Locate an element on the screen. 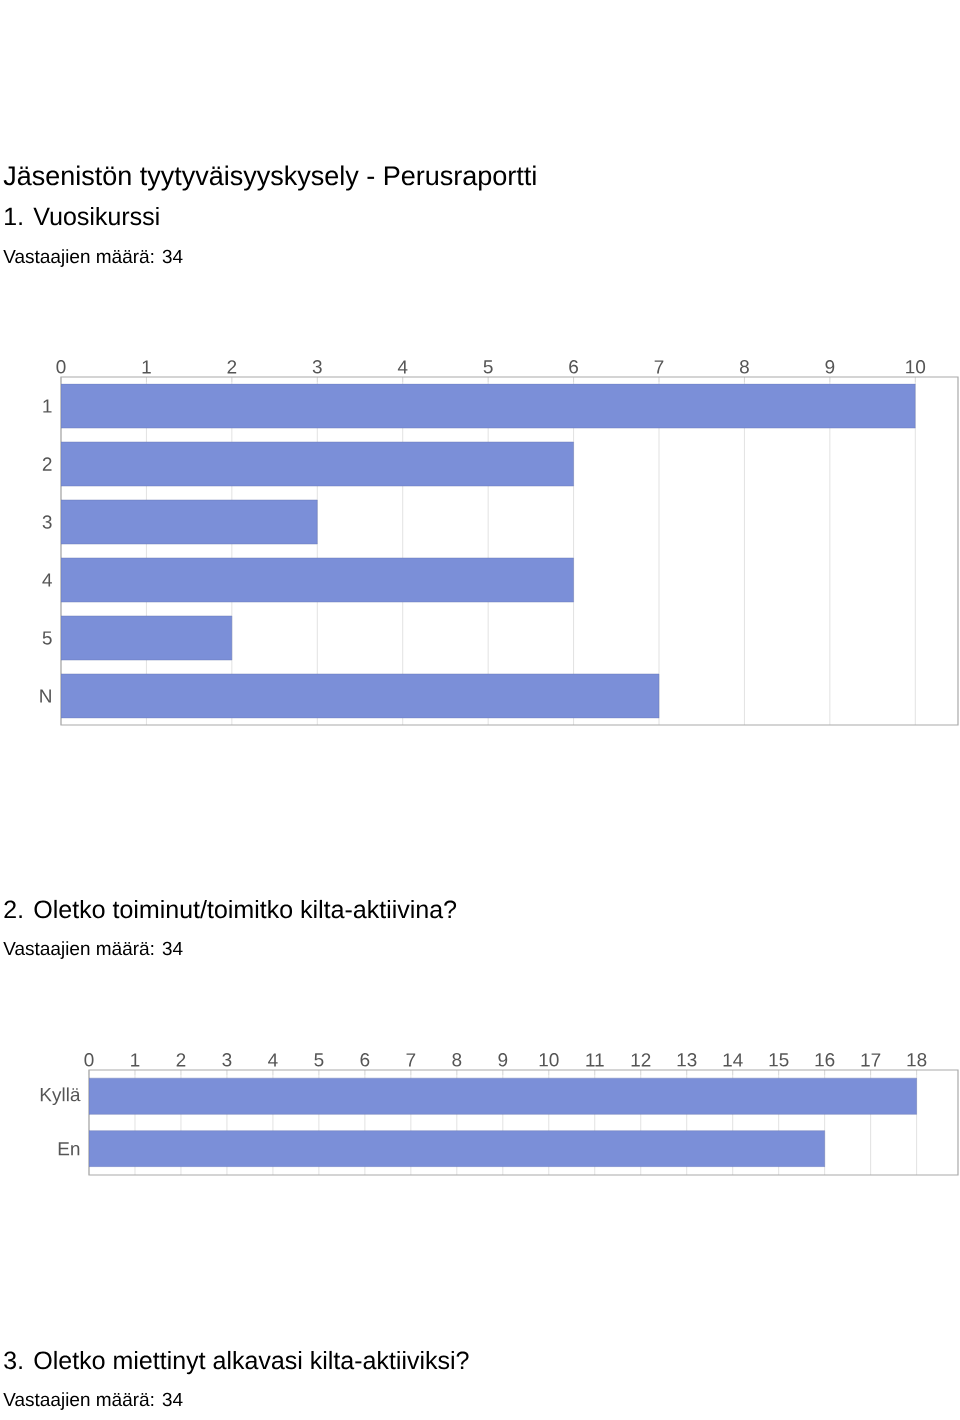 This screenshot has width=960, height=1420. y-tick-label: 4 is located at coordinates (47, 580).